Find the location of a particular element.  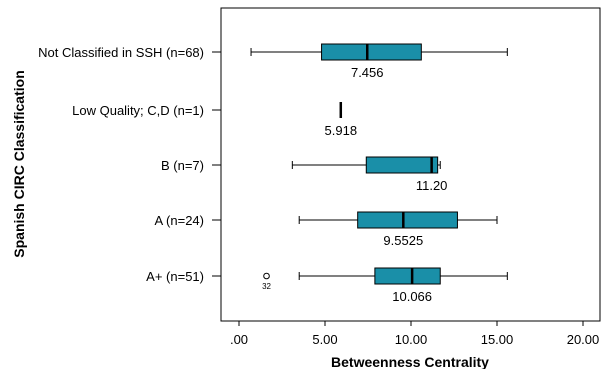

x-tick-label: 20.00 is located at coordinates (583, 339).